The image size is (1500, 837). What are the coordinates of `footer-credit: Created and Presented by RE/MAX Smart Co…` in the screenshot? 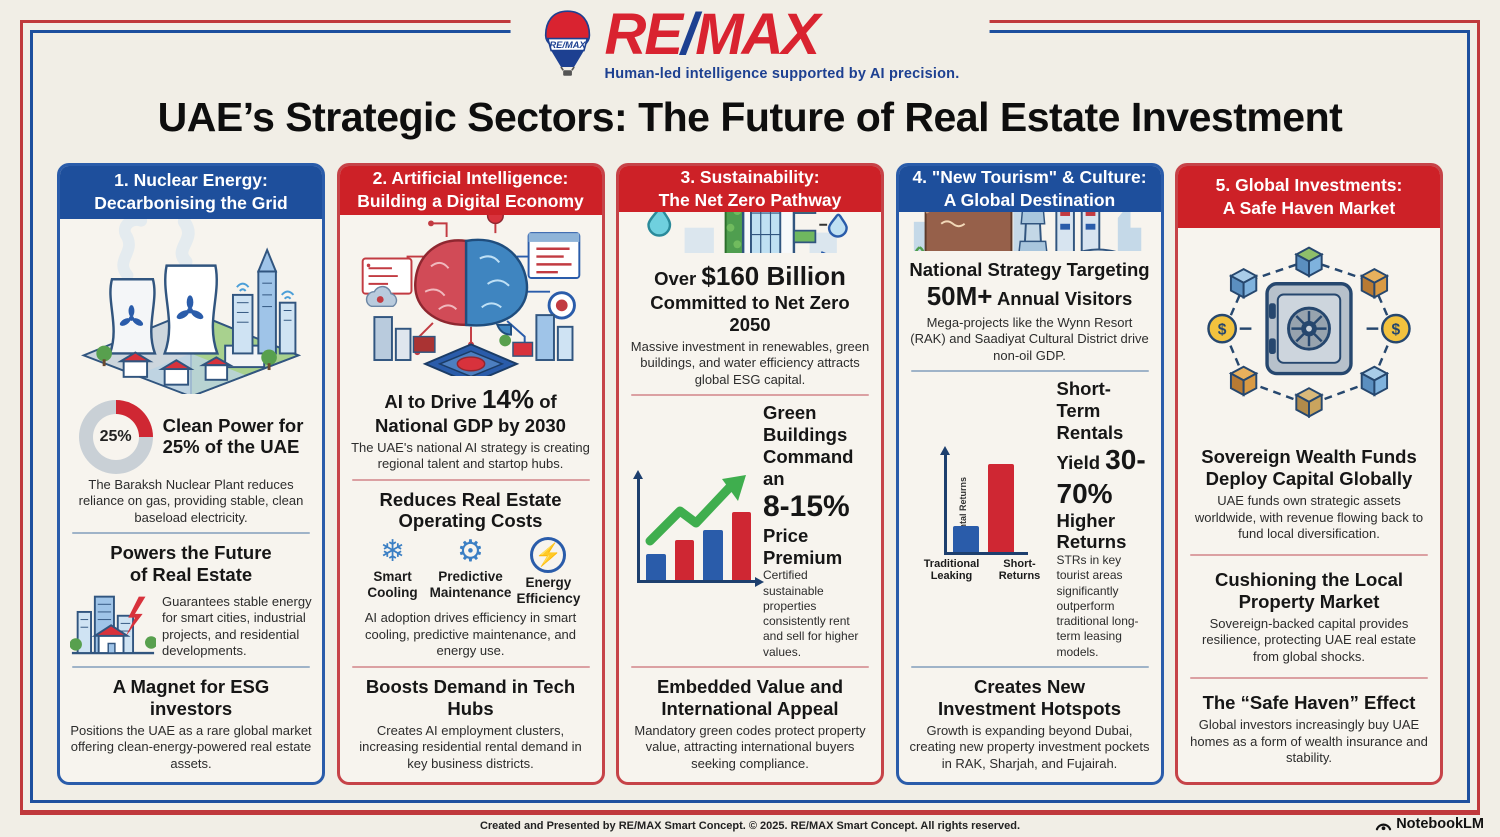 It's located at (750, 826).